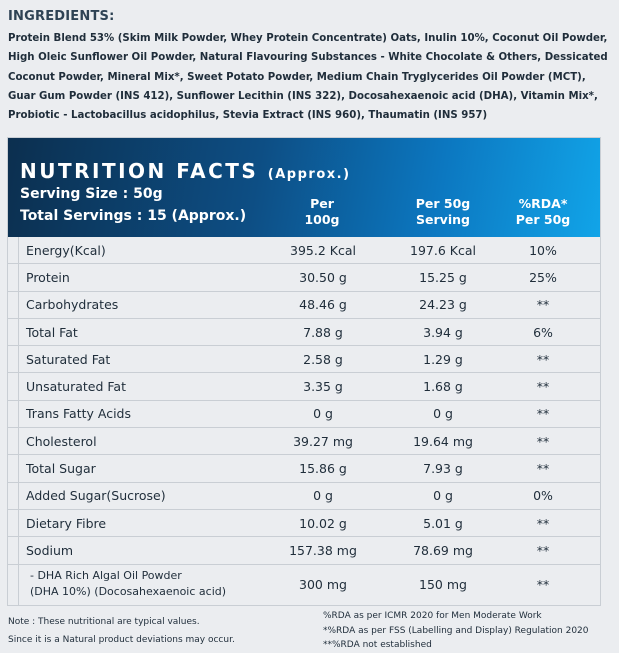 The width and height of the screenshot is (619, 653). I want to click on value-per-100g: 157.38 mg, so click(323, 550).